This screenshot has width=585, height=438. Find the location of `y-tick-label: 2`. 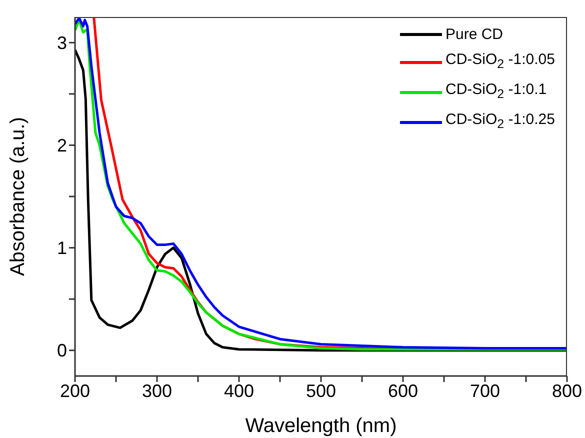

y-tick-label: 2 is located at coordinates (61, 146).